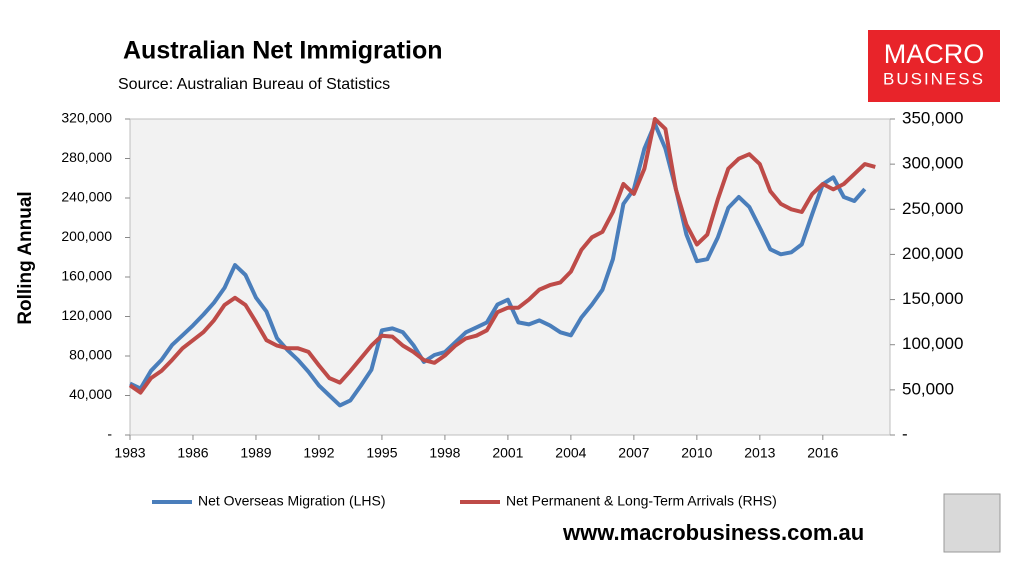  I want to click on y2-tick-label: 150,000, so click(932, 298).